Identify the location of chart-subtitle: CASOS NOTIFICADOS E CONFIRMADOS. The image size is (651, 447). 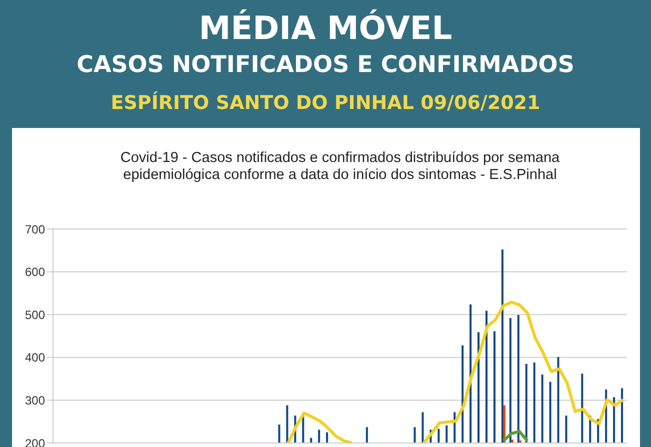
(326, 65).